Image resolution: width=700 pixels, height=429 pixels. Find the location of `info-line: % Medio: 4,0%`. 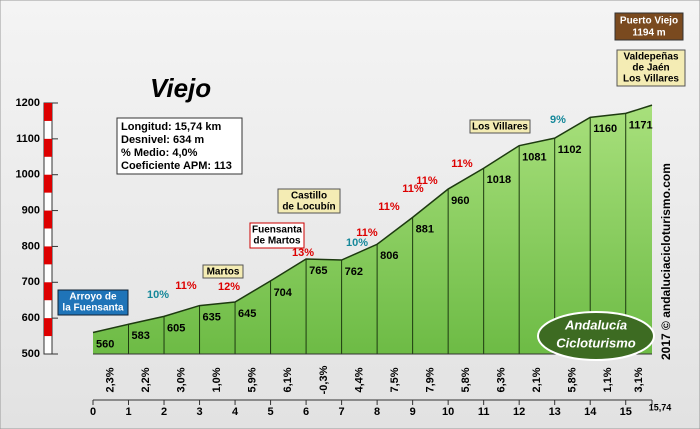

info-line: % Medio: 4,0% is located at coordinates (159, 153).